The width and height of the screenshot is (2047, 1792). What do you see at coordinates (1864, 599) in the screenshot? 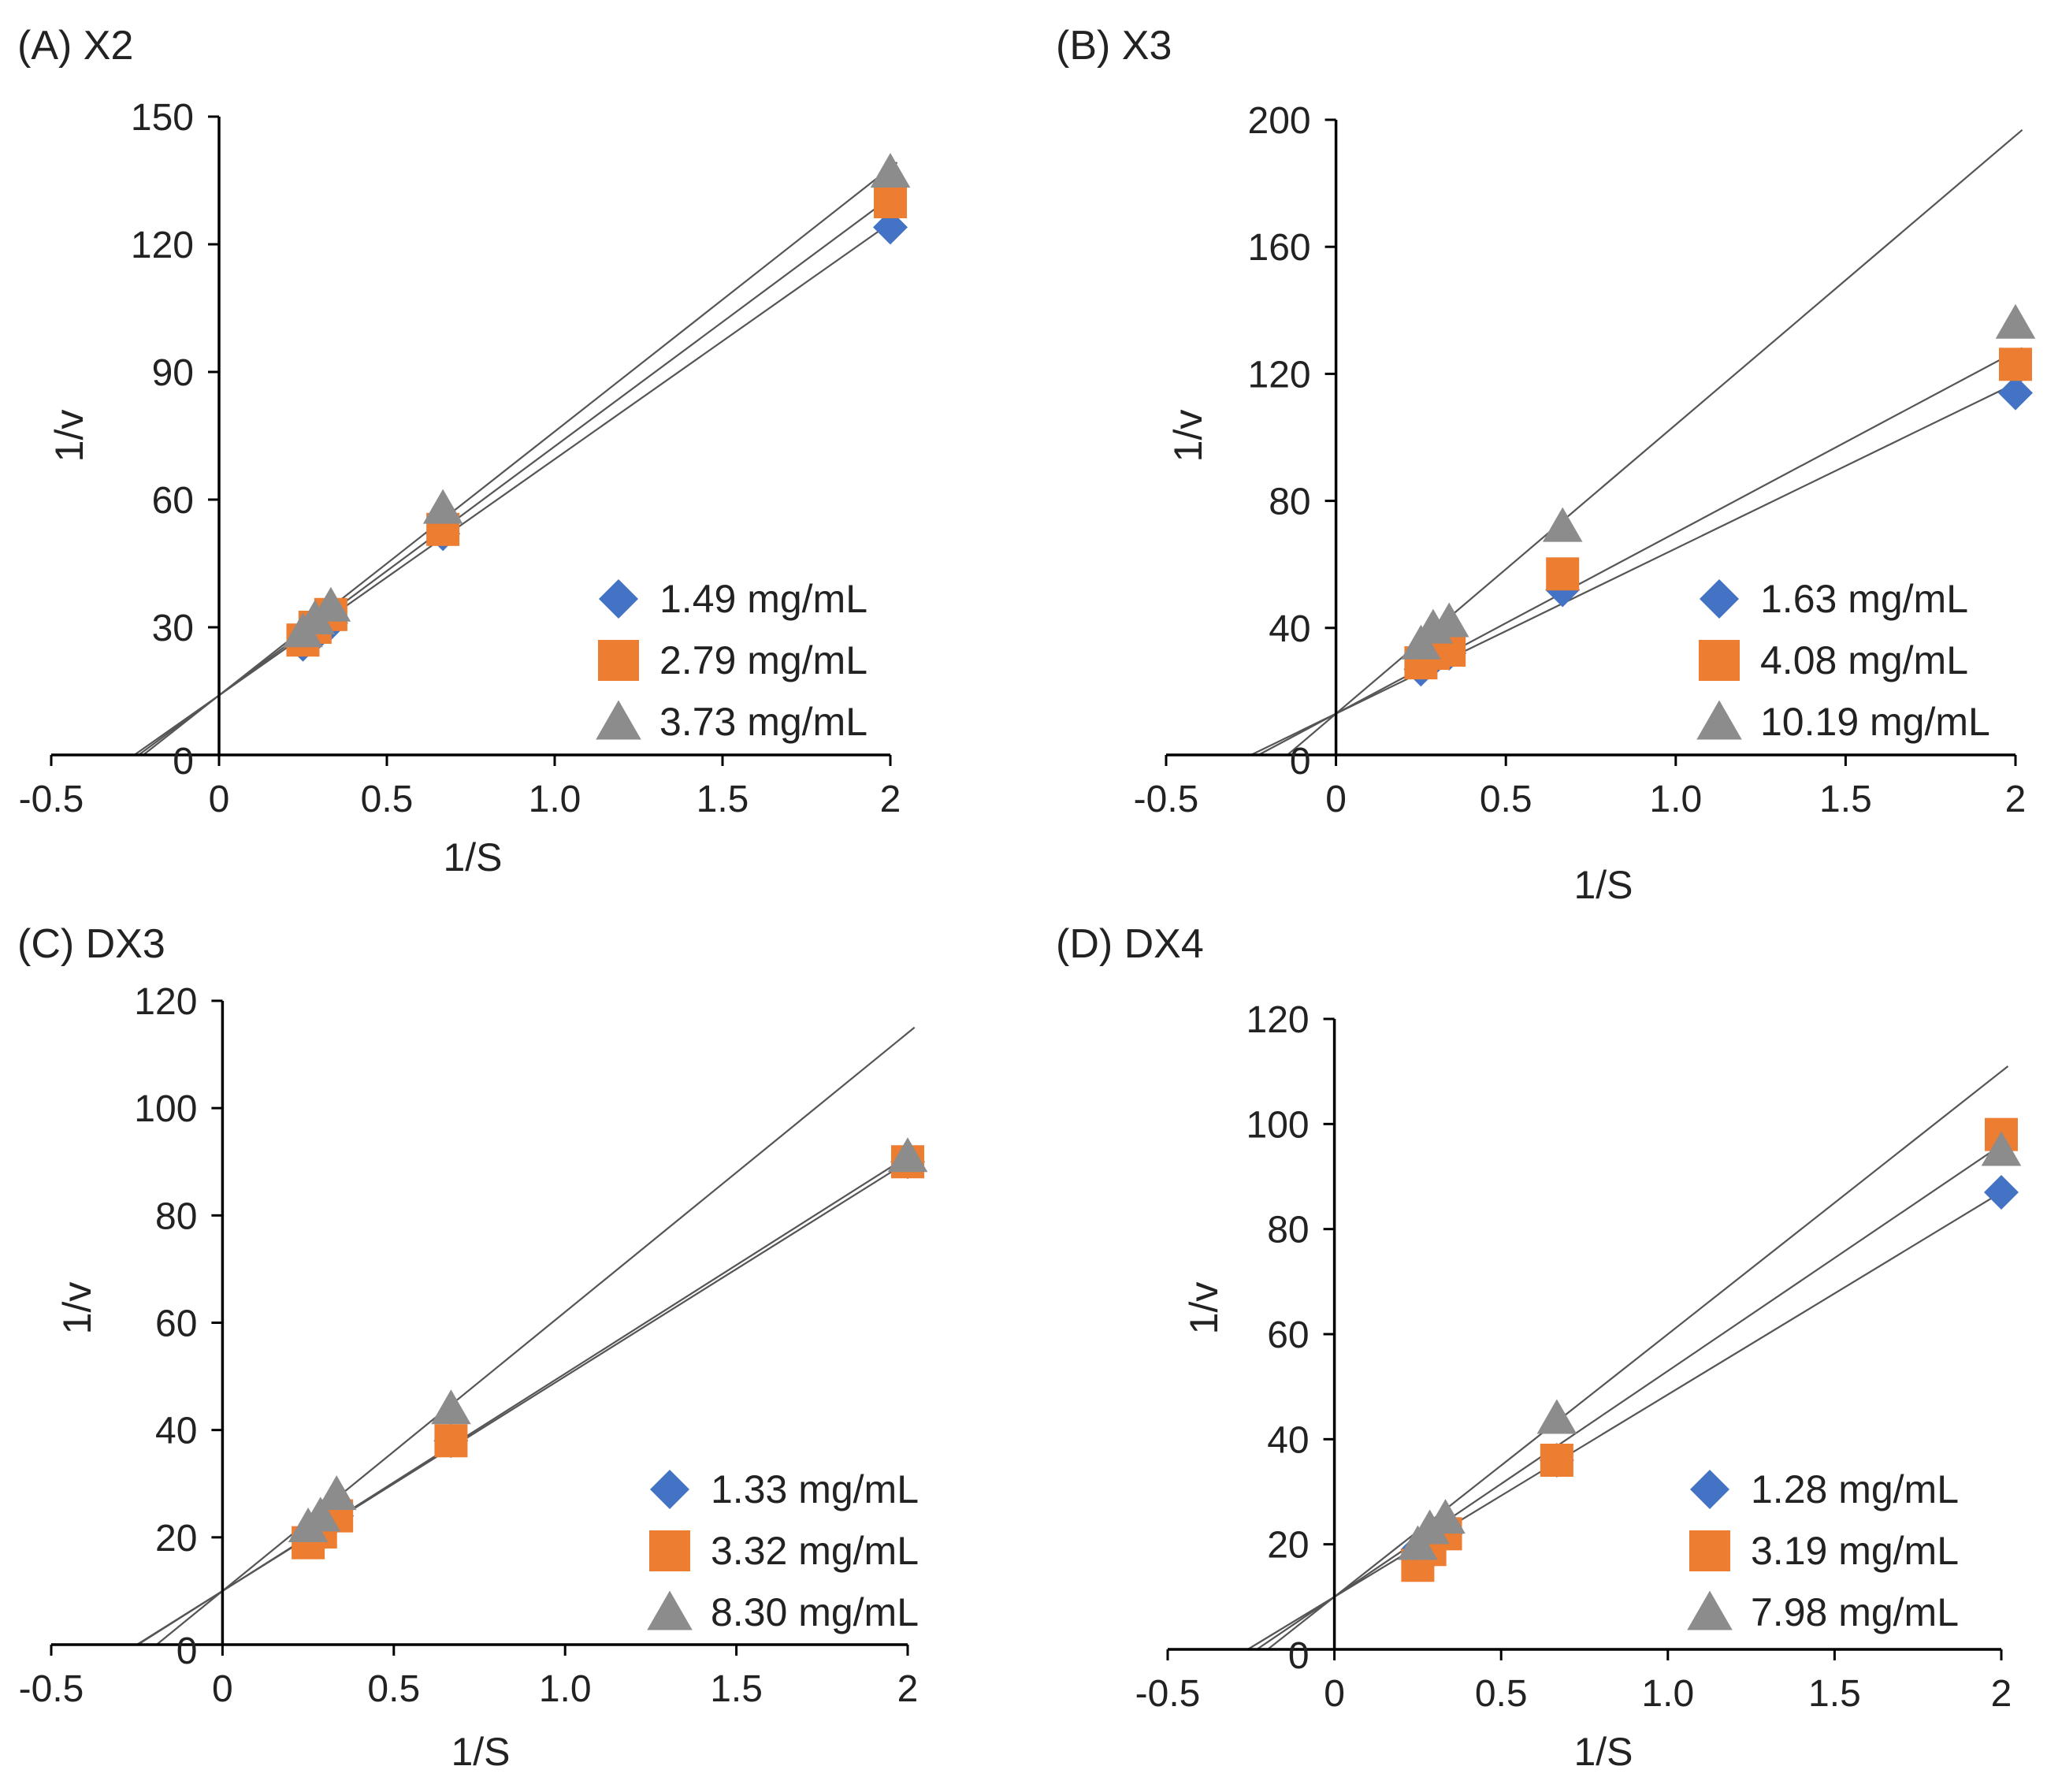
I see `legend-label: 1.63 mg/mL` at bounding box center [1864, 599].